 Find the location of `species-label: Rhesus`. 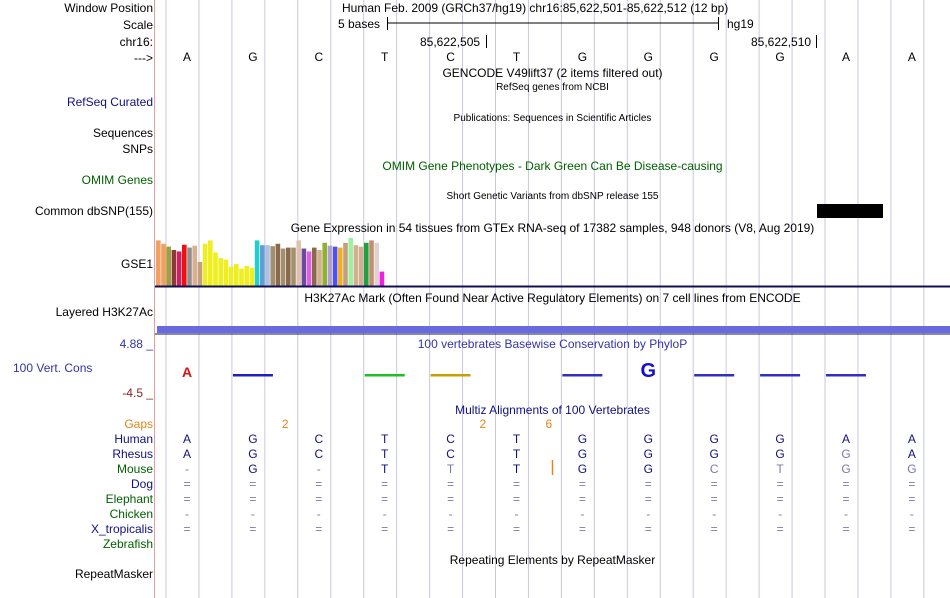

species-label: Rhesus is located at coordinates (132, 454).